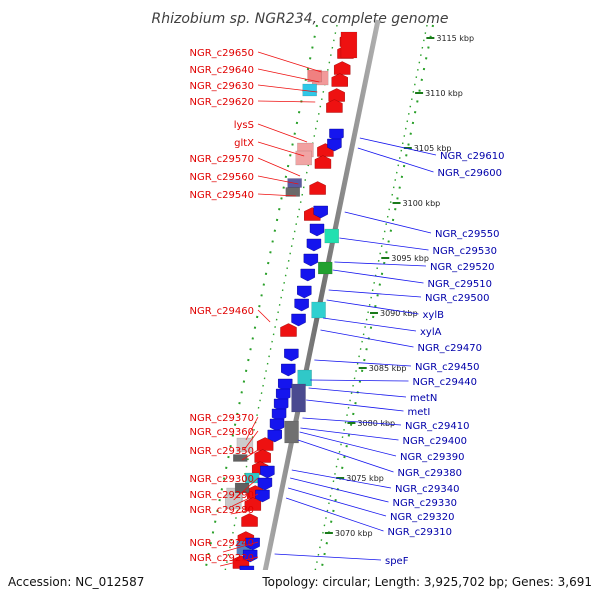  Describe the element at coordinates (222, 510) in the screenshot. I see `left-gene-label: NGR_c29280` at that location.